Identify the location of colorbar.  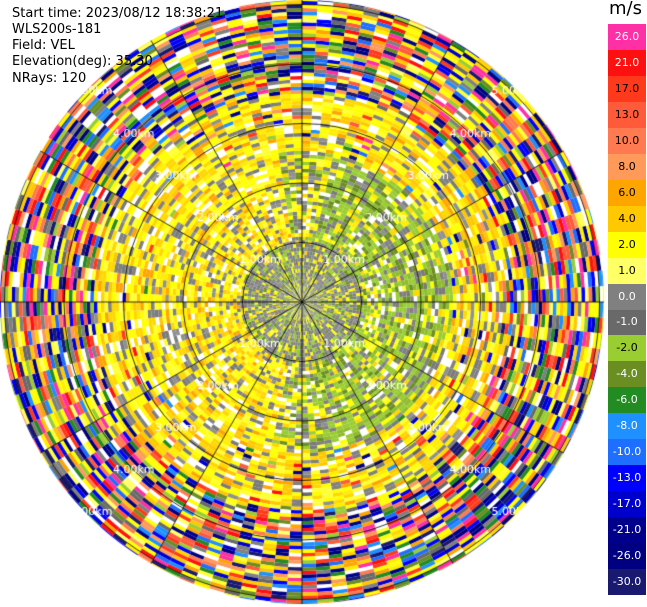
(627, 310).